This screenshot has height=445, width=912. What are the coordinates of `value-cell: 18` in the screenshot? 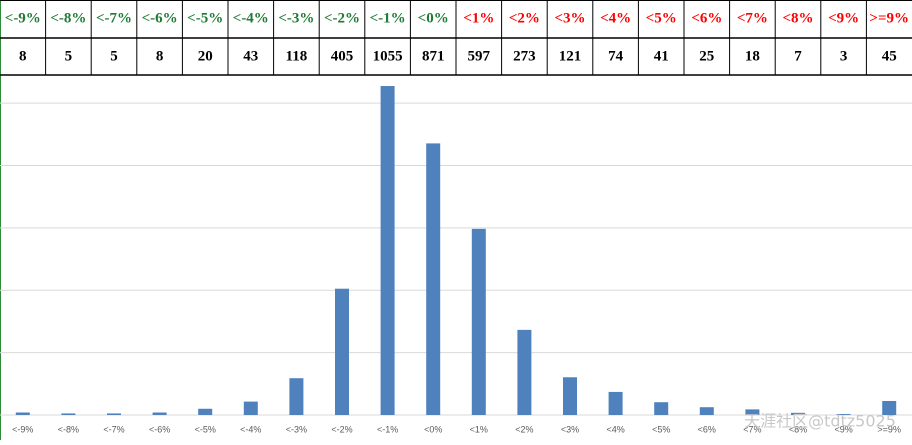 It's located at (752, 56).